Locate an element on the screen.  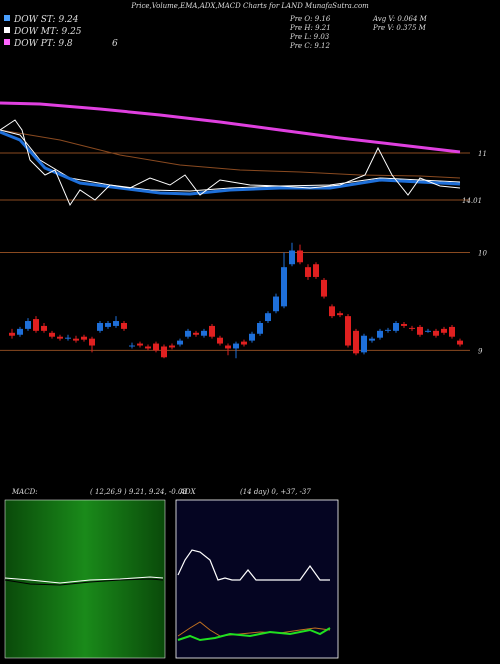
stat: Avg V: 0.064 M is located at coordinates (400, 19).